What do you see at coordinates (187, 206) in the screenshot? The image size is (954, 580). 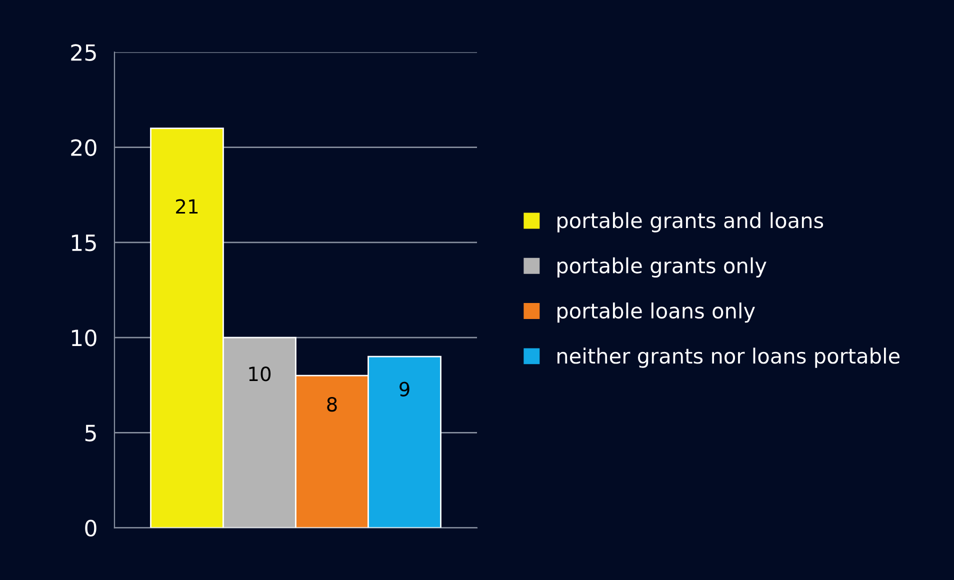 I see `data-label: 21` at bounding box center [187, 206].